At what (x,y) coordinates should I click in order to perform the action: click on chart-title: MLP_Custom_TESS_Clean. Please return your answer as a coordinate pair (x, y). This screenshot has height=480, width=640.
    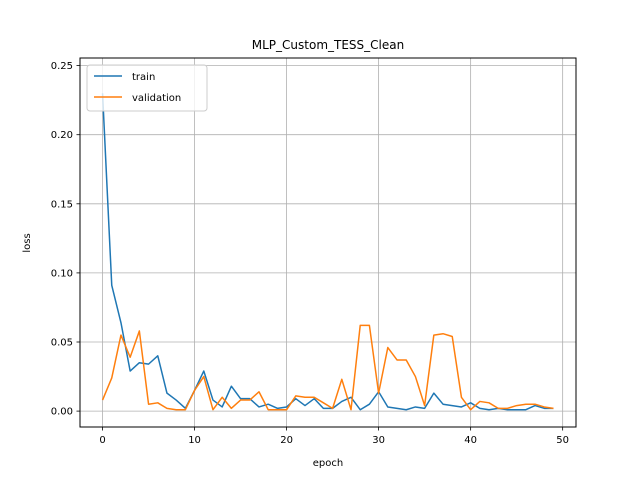
    Looking at the image, I should click on (328, 45).